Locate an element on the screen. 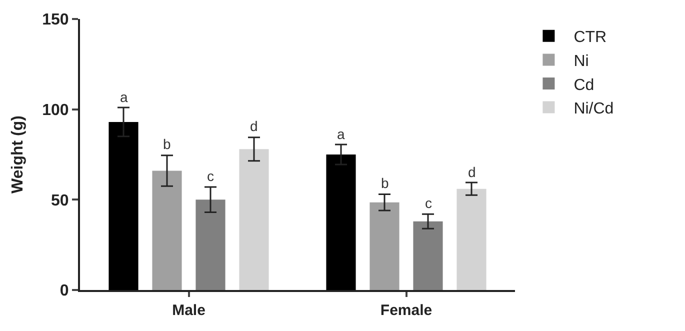 The width and height of the screenshot is (685, 331). y-tick-label: 150 is located at coordinates (55, 20).